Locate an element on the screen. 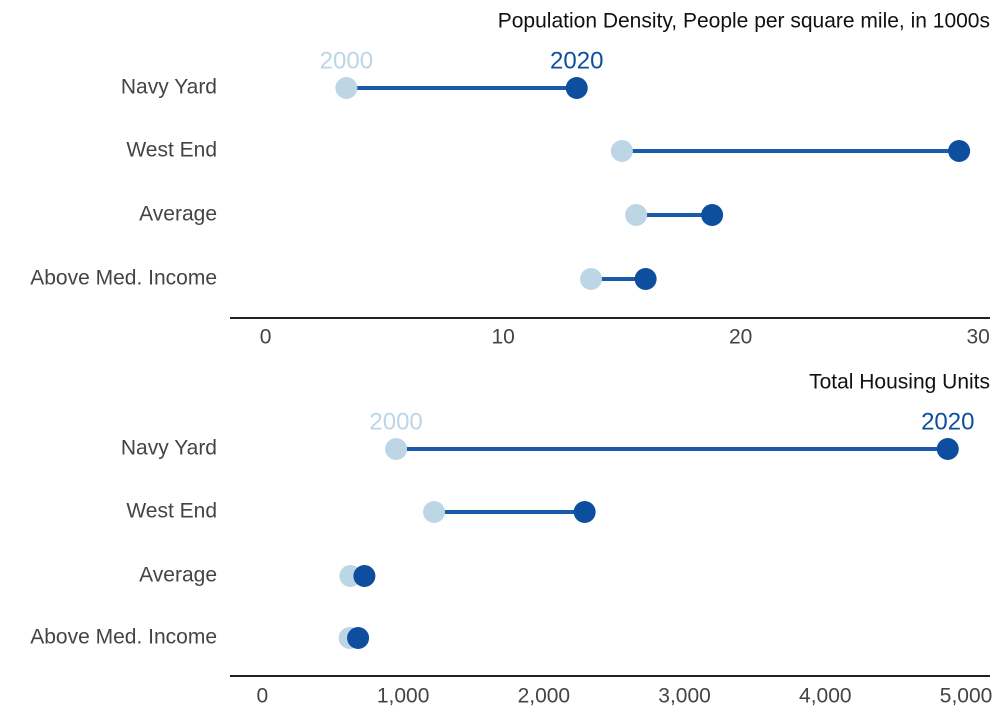 The width and height of the screenshot is (1002, 709). x-tick-label: 5,000 is located at coordinates (966, 696).